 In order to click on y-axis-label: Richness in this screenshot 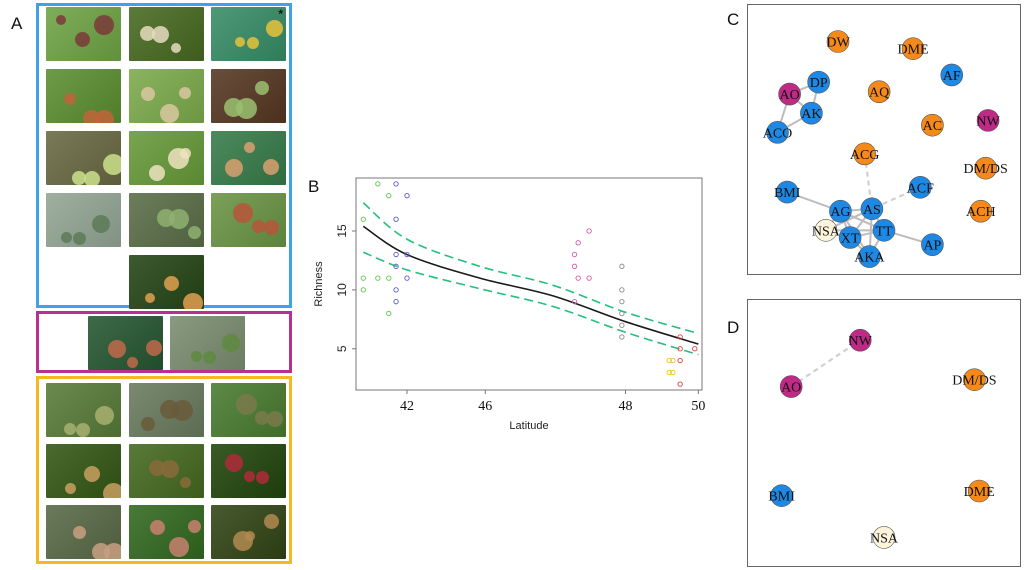, I will do `click(319, 284)`.